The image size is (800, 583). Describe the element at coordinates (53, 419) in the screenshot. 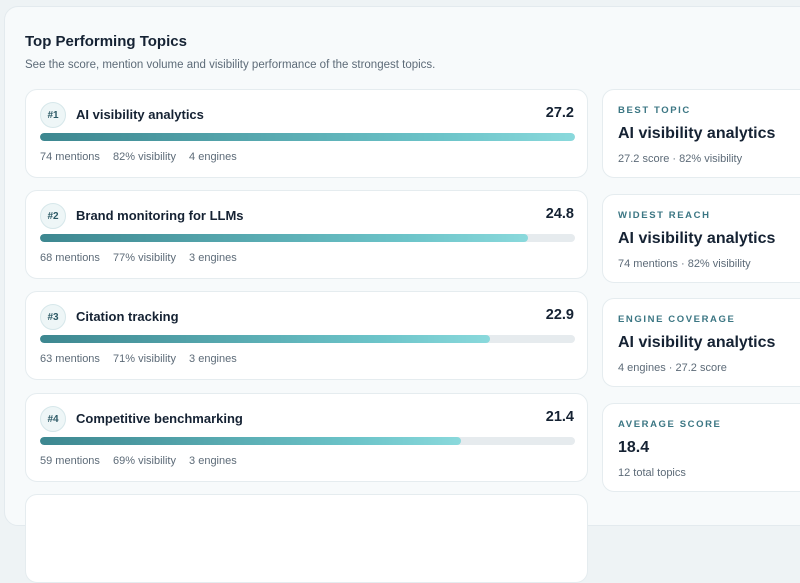

I see `rank-badge: #4` at that location.